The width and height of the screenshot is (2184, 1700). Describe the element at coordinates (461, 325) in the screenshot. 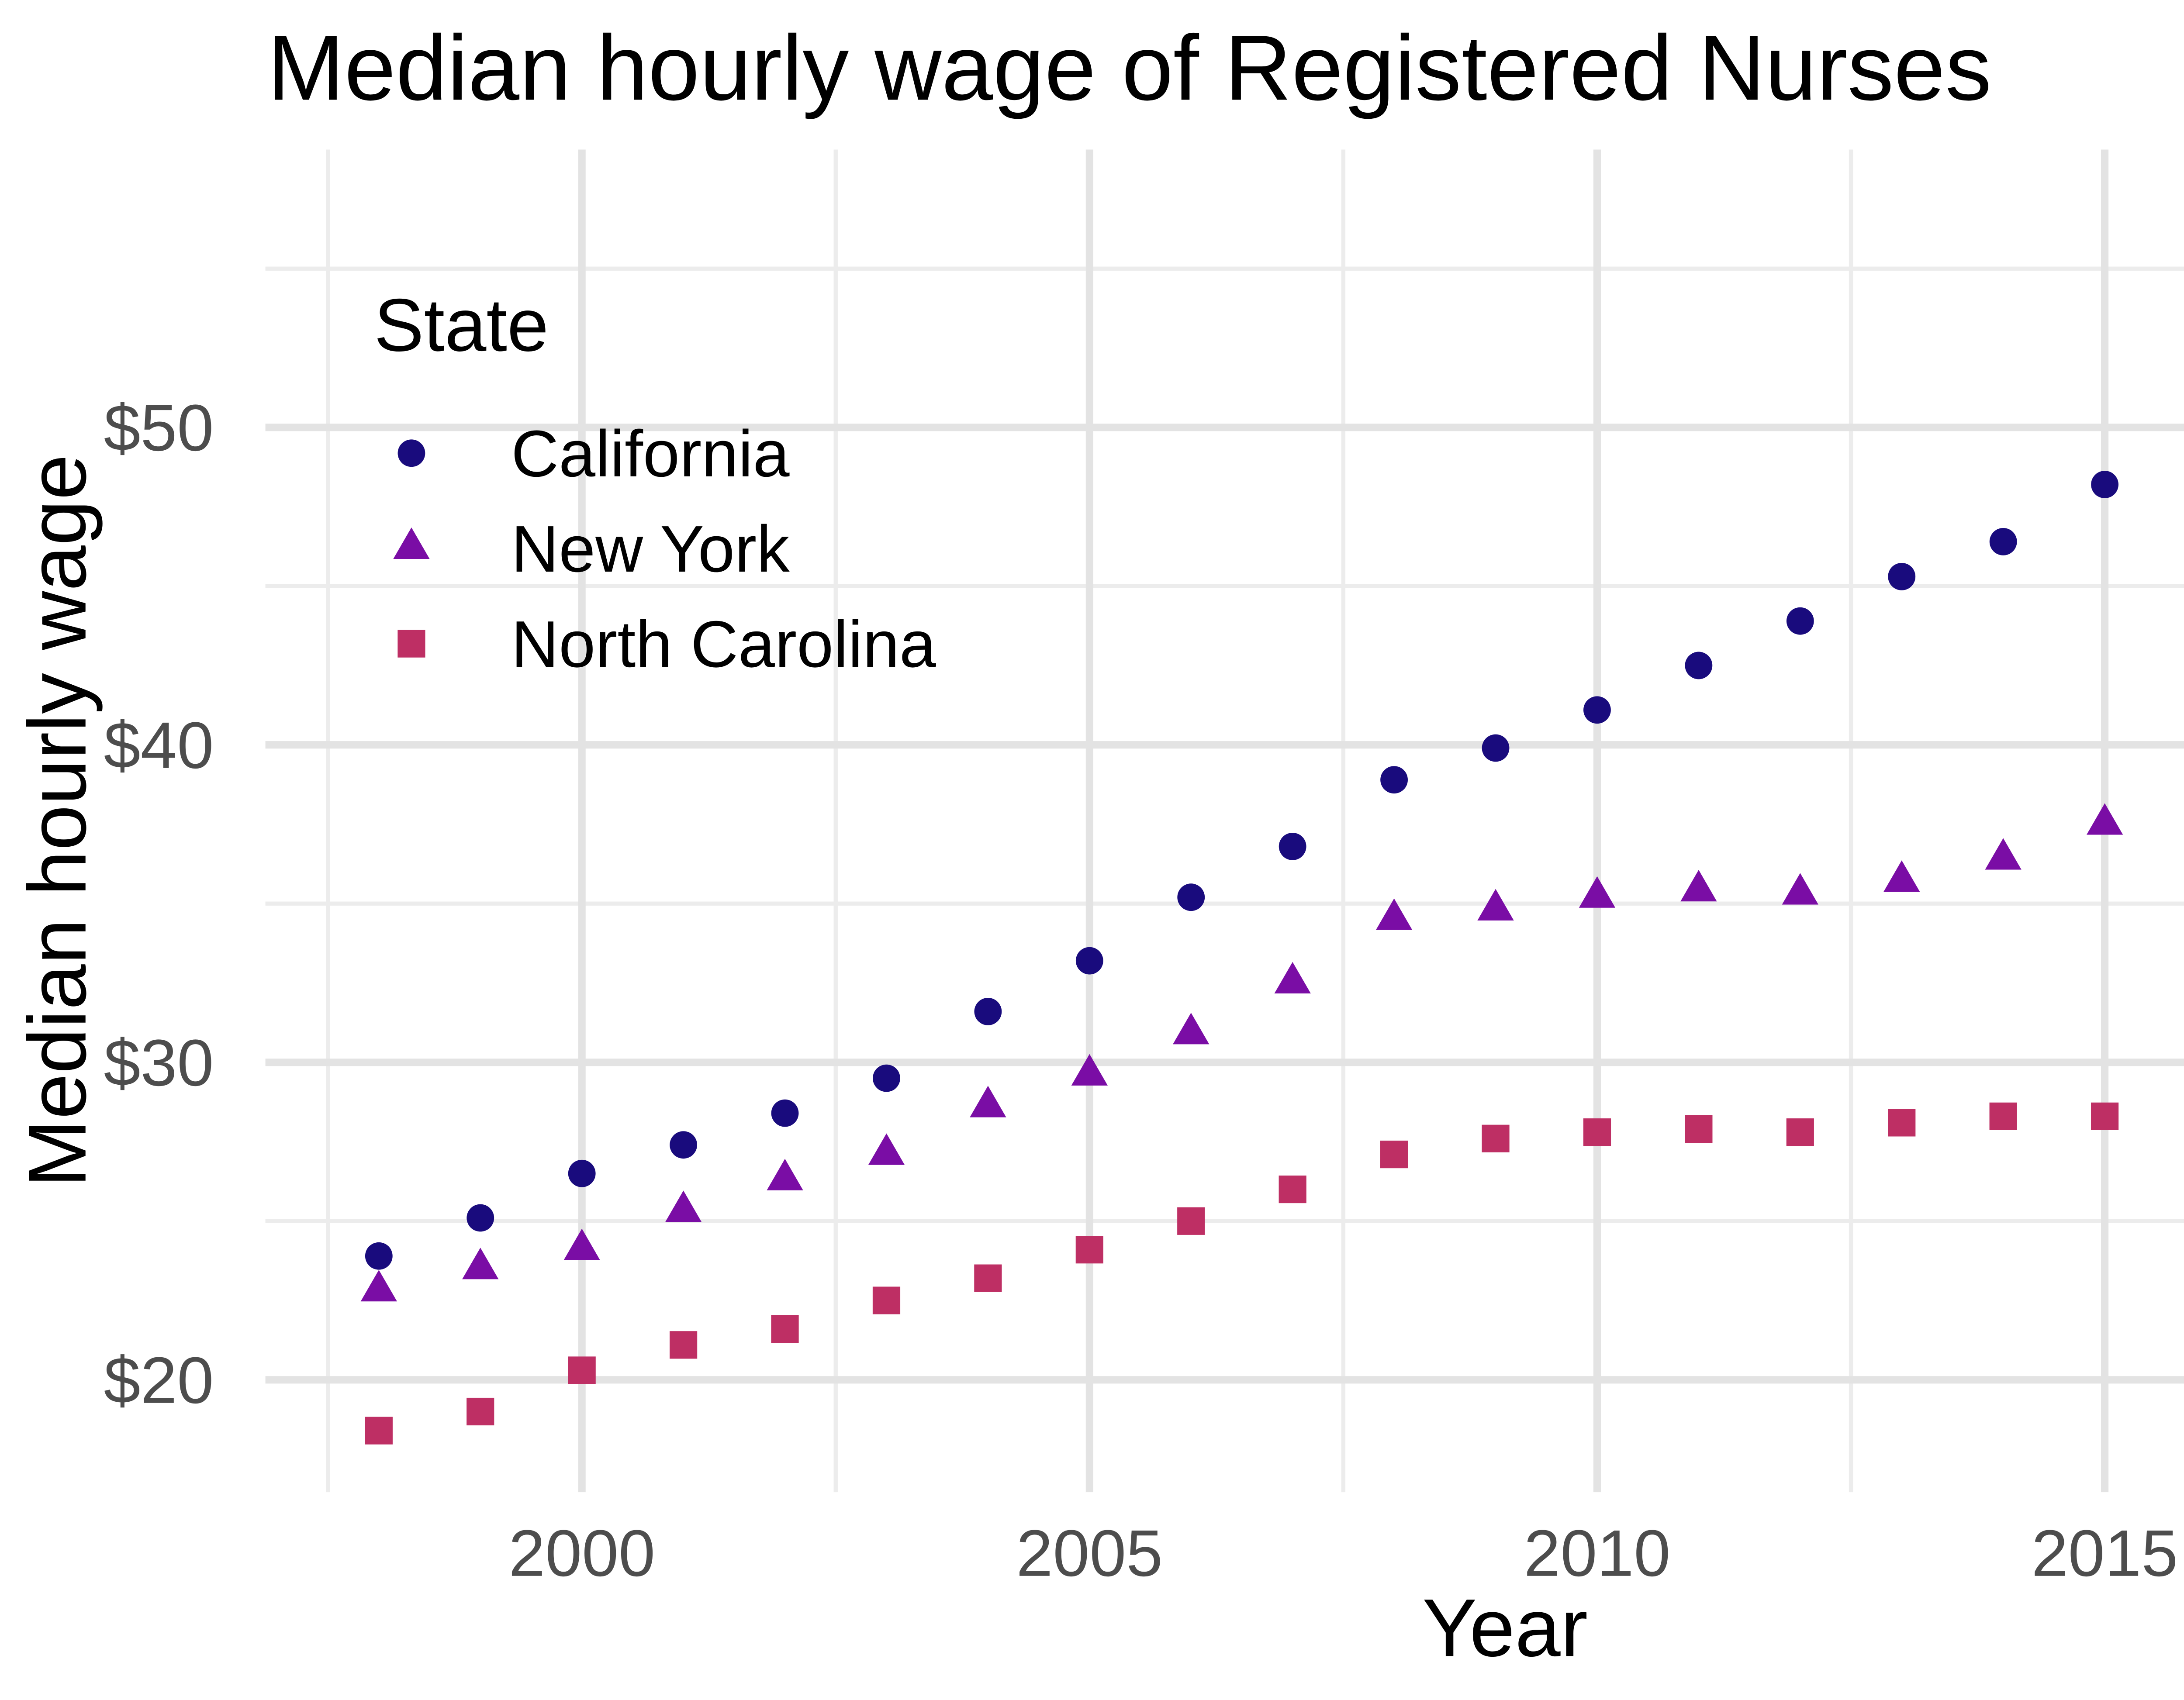

I see `legend-title: State` at that location.